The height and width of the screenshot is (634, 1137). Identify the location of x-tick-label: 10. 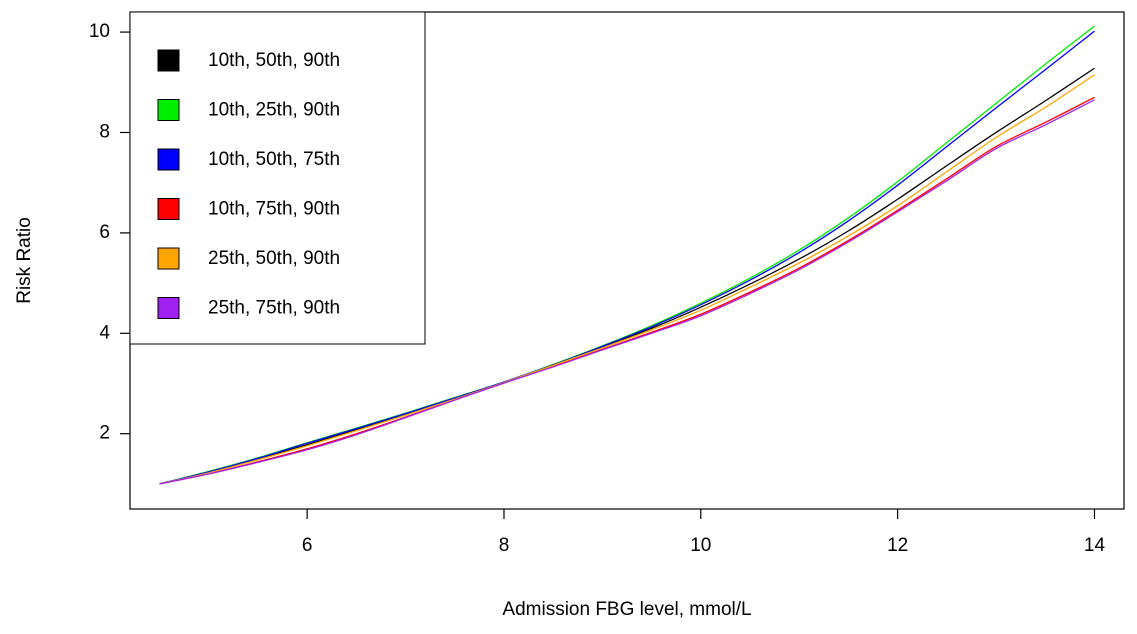
(700, 545).